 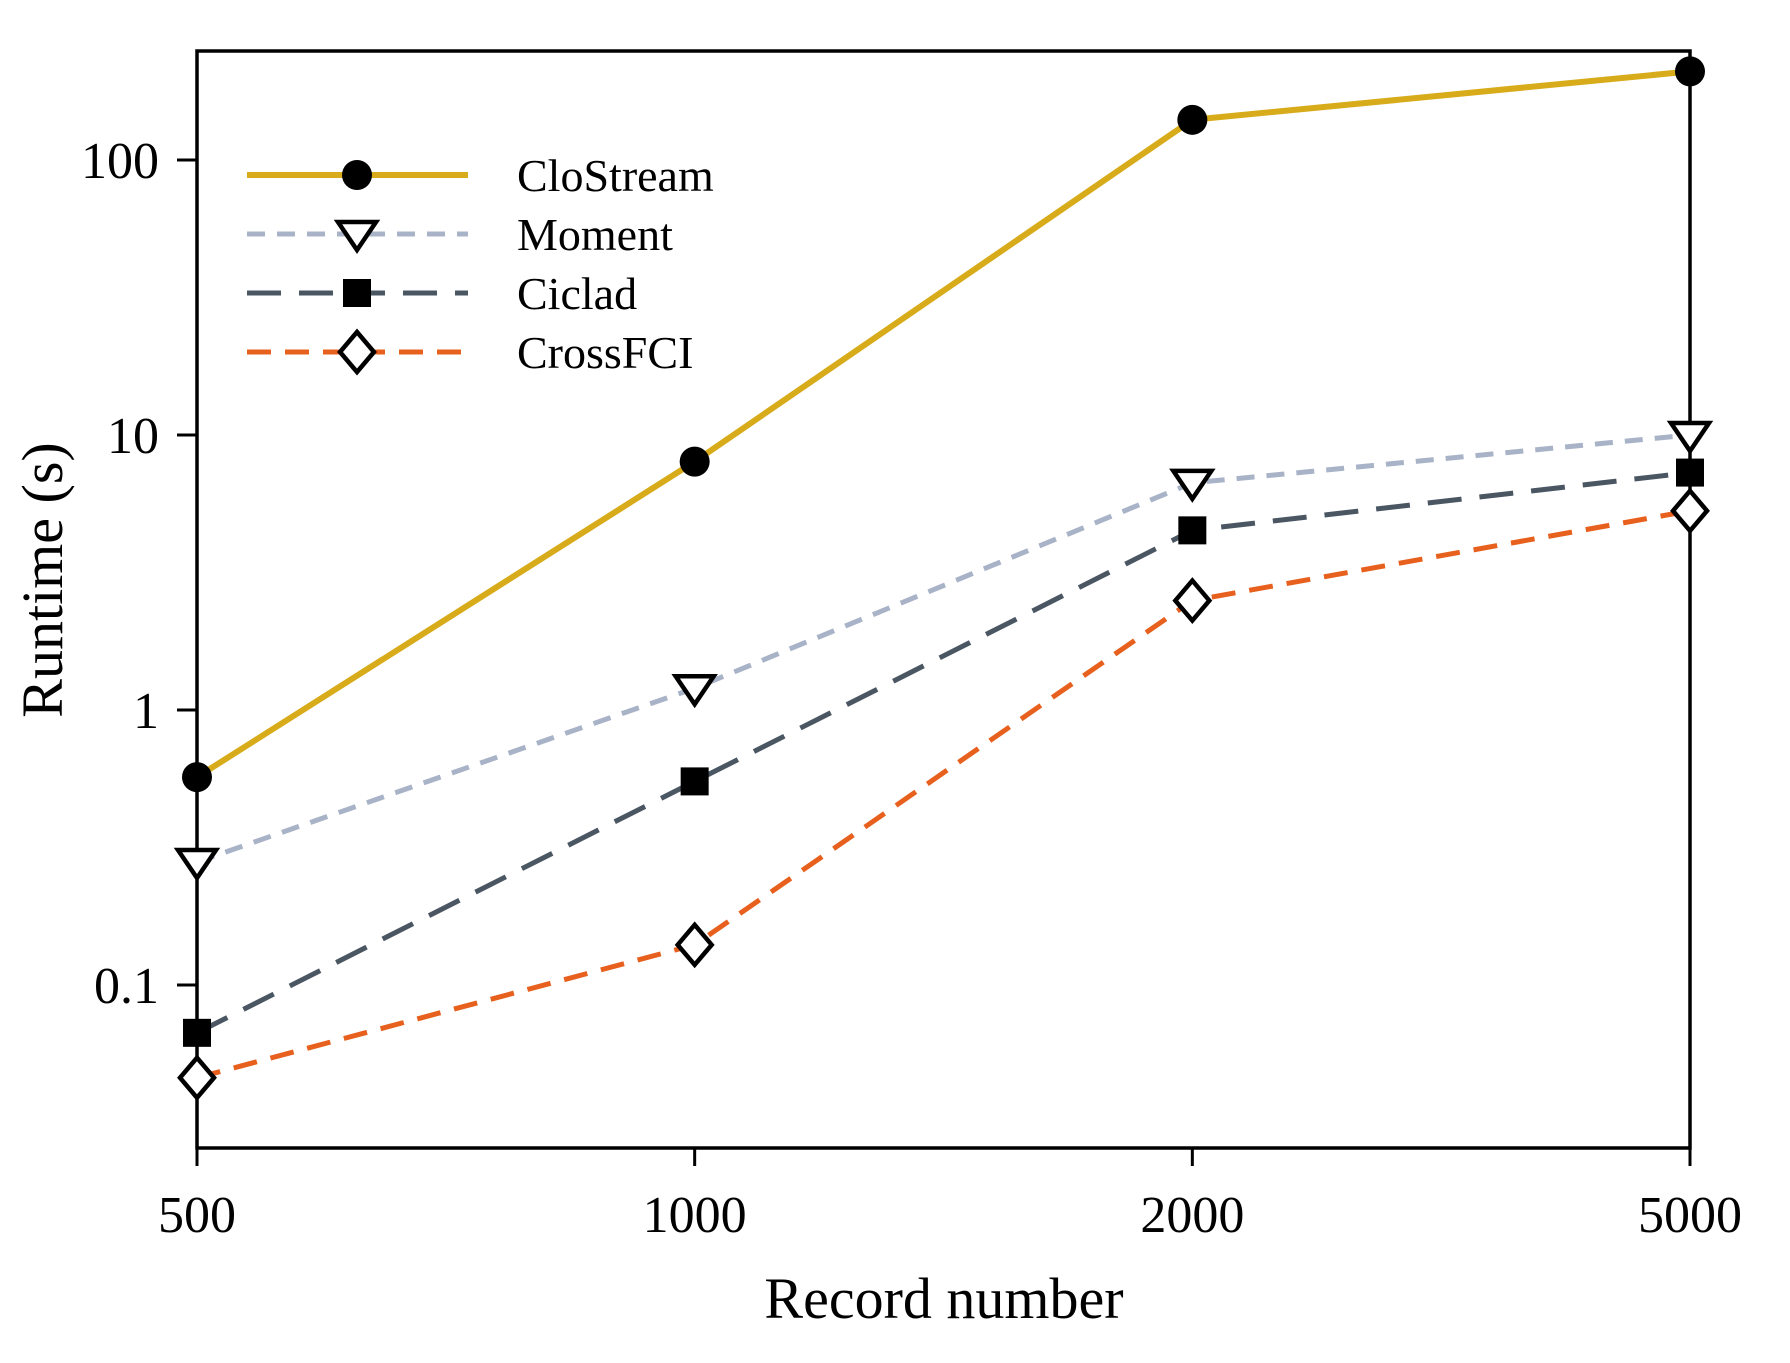 I want to click on legend-item-clostream: CloStream, so click(x=480, y=175).